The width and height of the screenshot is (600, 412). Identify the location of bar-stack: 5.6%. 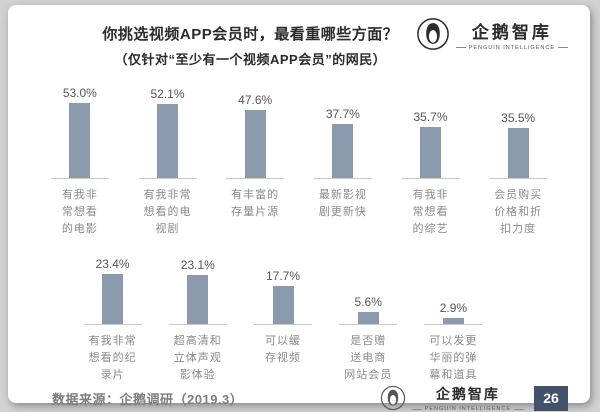
(368, 289).